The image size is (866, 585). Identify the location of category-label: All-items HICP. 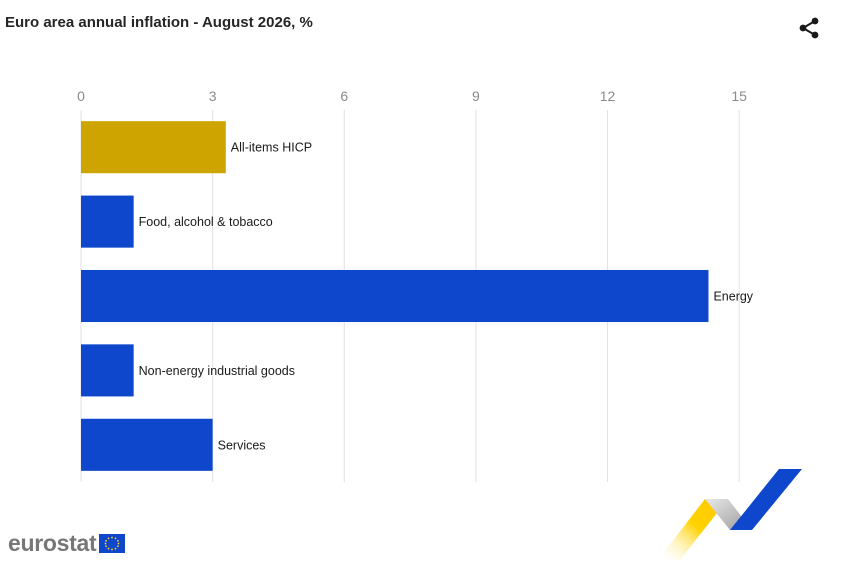
(271, 148).